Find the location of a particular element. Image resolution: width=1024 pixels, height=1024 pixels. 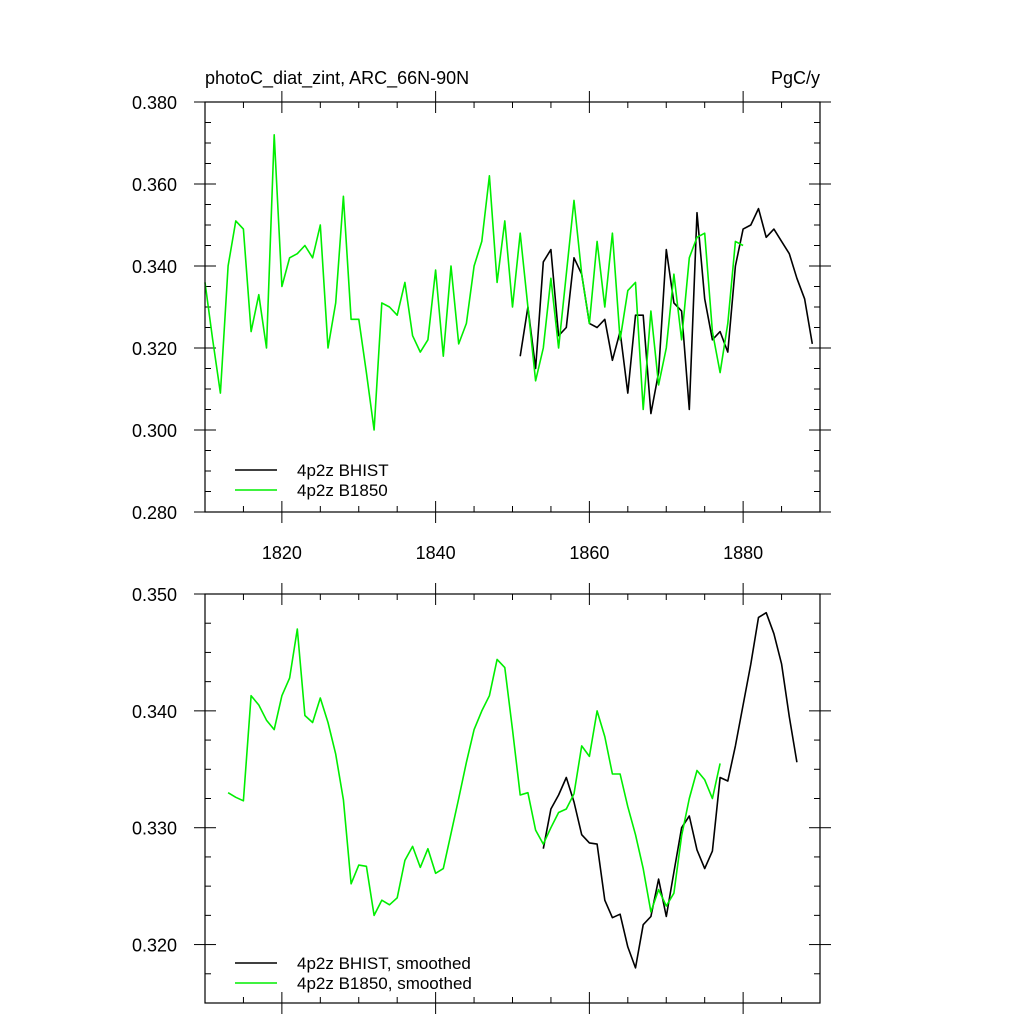

x-tick-label: 1880 is located at coordinates (743, 553).